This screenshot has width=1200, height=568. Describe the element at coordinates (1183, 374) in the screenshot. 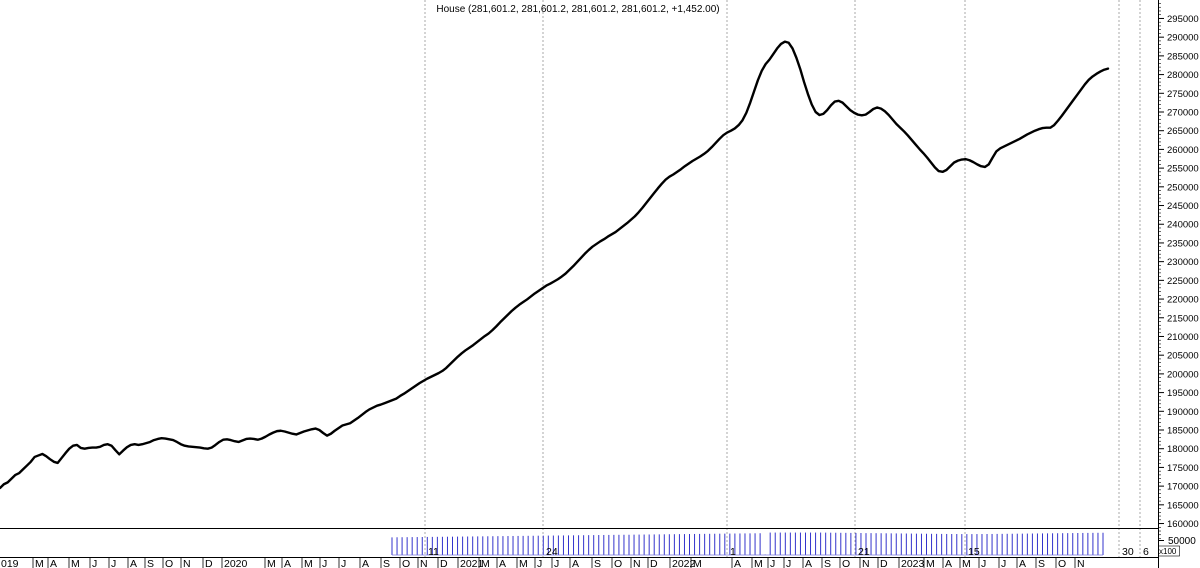

I see `y-tick-label: 200000` at that location.